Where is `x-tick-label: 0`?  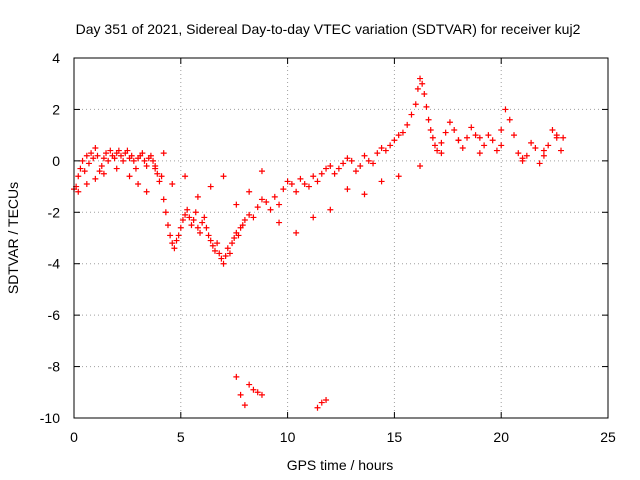
x-tick-label: 0 is located at coordinates (74, 437).